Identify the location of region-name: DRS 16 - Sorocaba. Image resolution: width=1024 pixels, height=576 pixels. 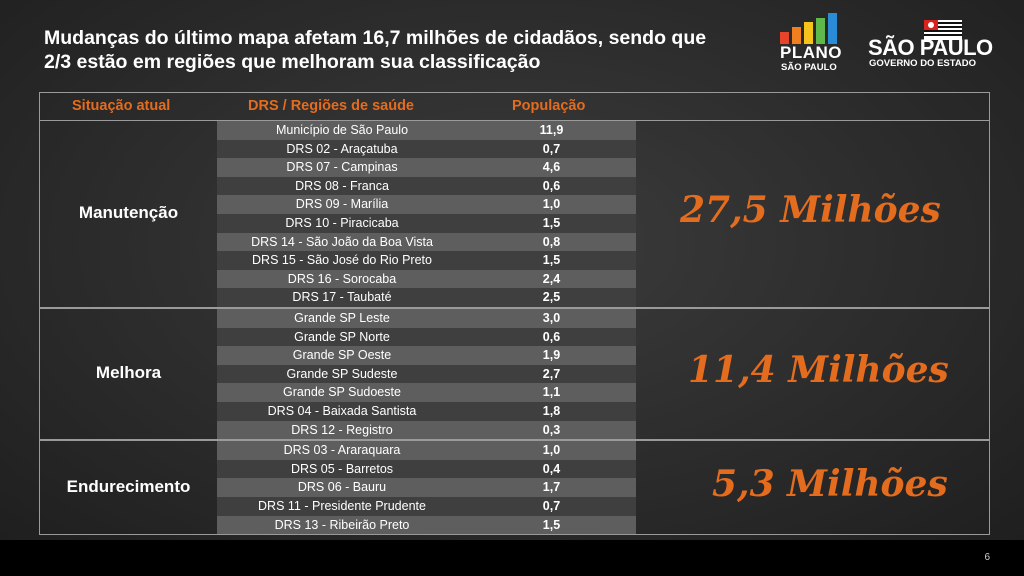
(342, 278).